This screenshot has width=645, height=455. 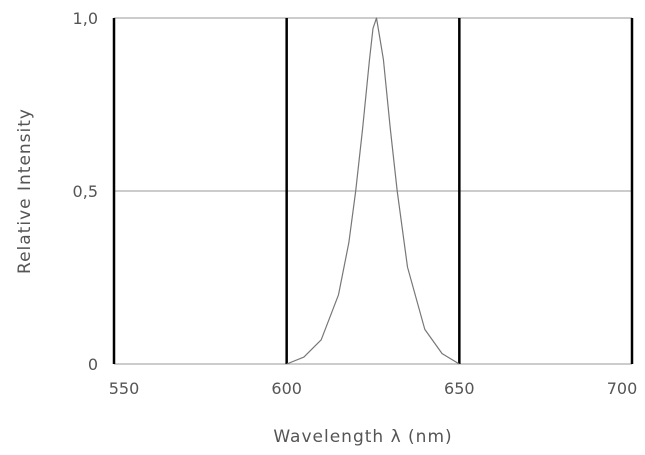 I want to click on y-tick-label-0: 0, so click(x=93, y=364).